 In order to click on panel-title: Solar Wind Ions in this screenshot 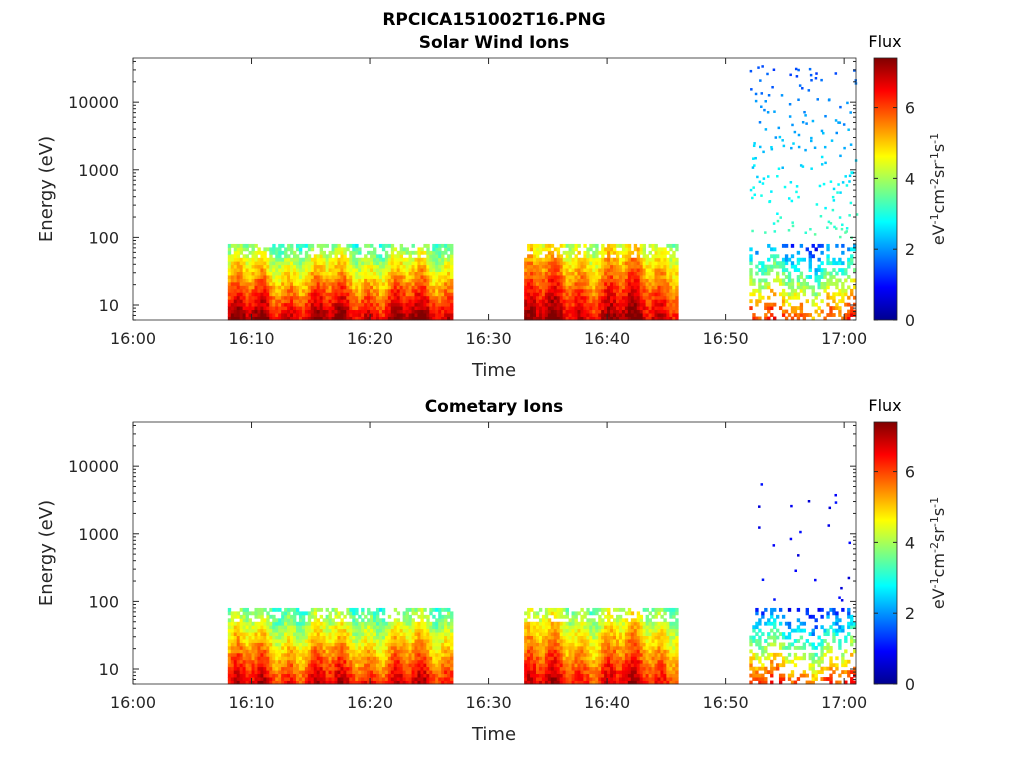, I will do `click(494, 43)`.